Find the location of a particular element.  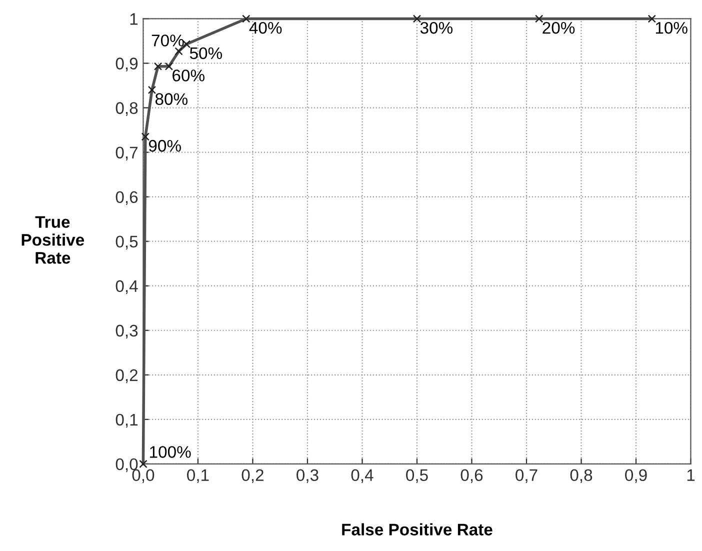

x-tick-label: 1 is located at coordinates (691, 475).